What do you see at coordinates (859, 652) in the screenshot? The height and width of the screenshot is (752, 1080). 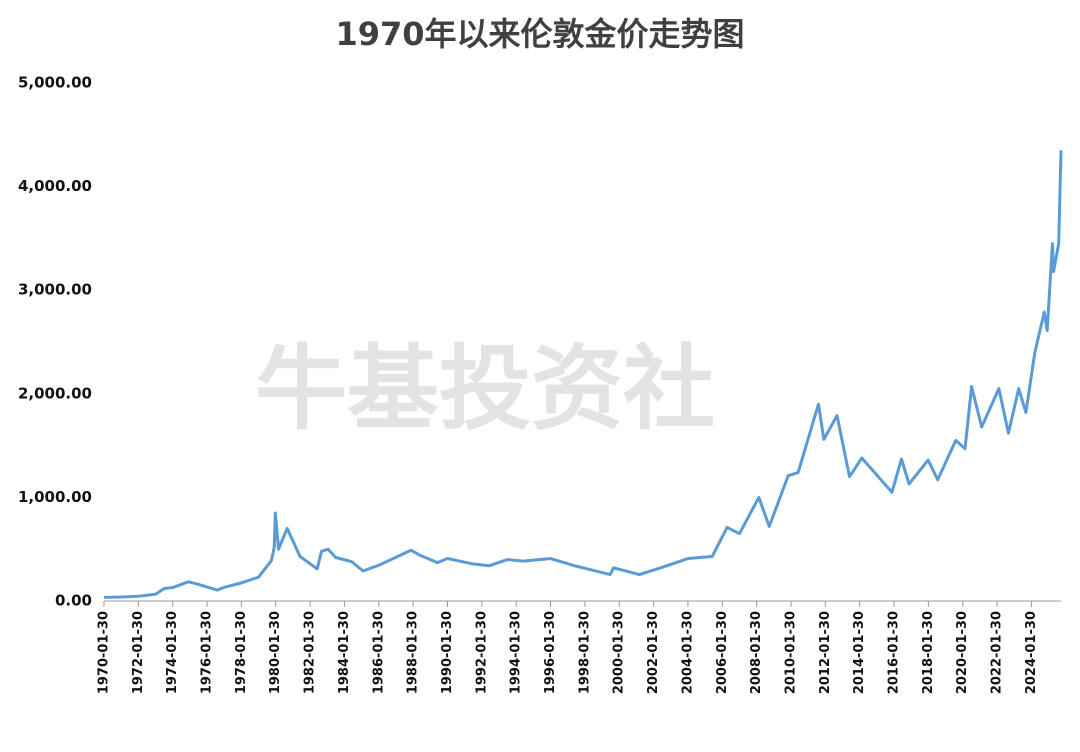 I see `x-tick-label: 2014-01-30` at bounding box center [859, 652].